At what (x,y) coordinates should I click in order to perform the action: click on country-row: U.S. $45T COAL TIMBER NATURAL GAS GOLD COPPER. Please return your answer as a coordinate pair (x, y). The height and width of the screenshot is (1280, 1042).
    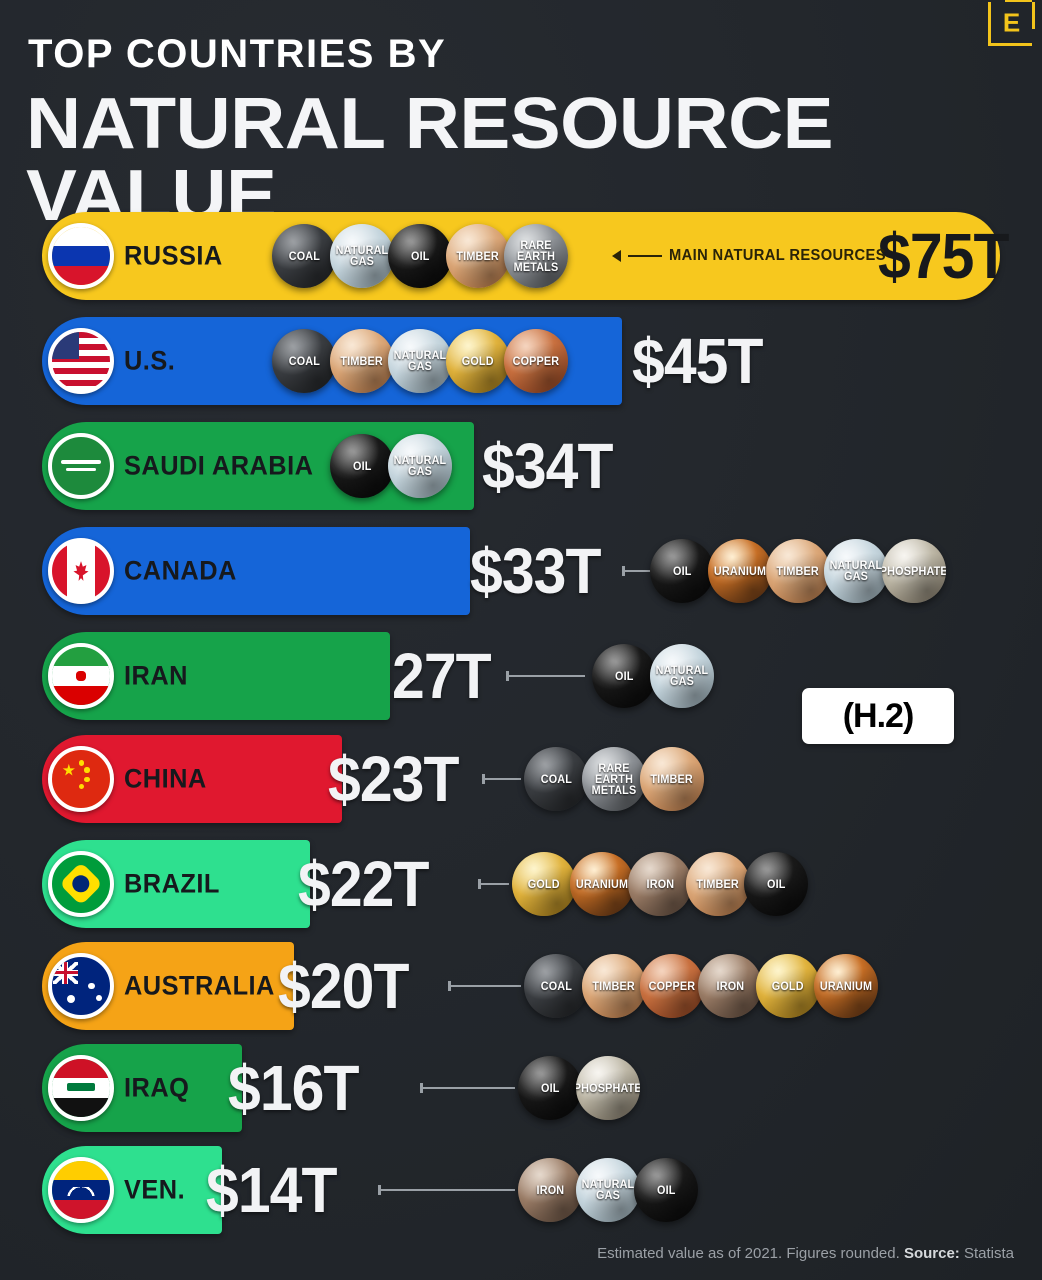
    Looking at the image, I should click on (521, 361).